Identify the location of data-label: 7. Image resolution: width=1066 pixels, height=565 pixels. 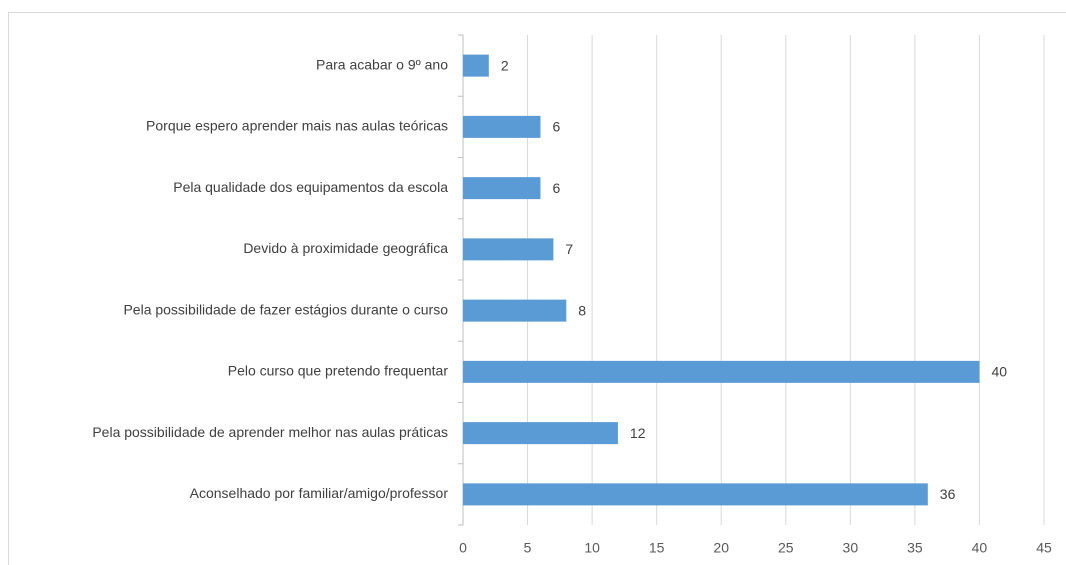
(569, 249).